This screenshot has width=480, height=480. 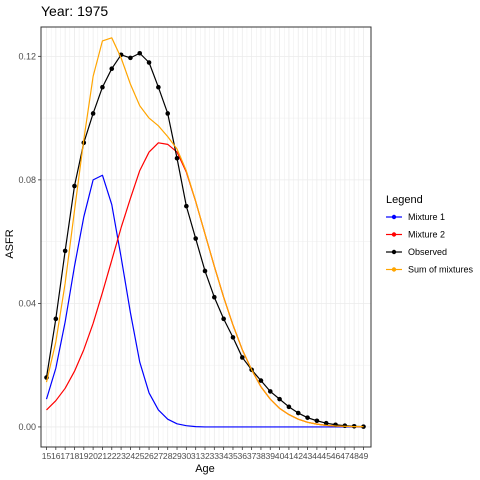 What do you see at coordinates (354, 456) in the screenshot?
I see `x-tick-label: 48` at bounding box center [354, 456].